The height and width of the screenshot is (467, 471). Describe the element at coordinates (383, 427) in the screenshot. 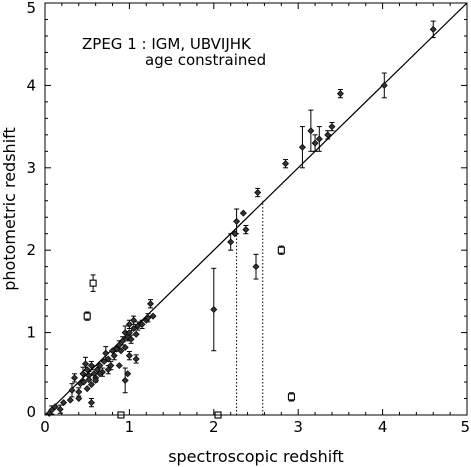

I see `x-tick-label: 4` at that location.